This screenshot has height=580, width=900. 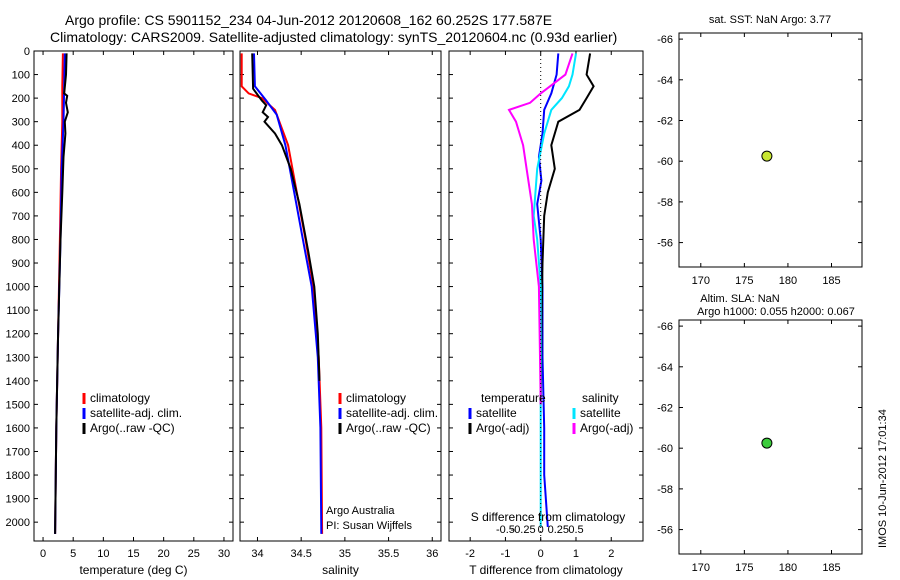 What do you see at coordinates (369, 526) in the screenshot?
I see `sal-annotation: PI: Susan Wijffels` at bounding box center [369, 526].